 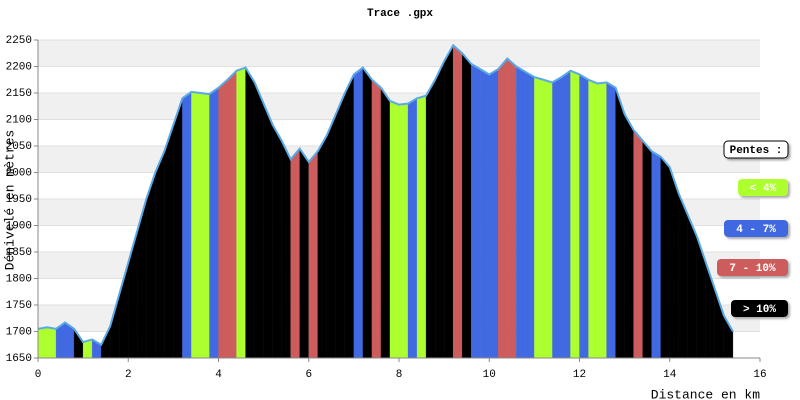 I want to click on x-tick-label: 8, so click(x=399, y=375).